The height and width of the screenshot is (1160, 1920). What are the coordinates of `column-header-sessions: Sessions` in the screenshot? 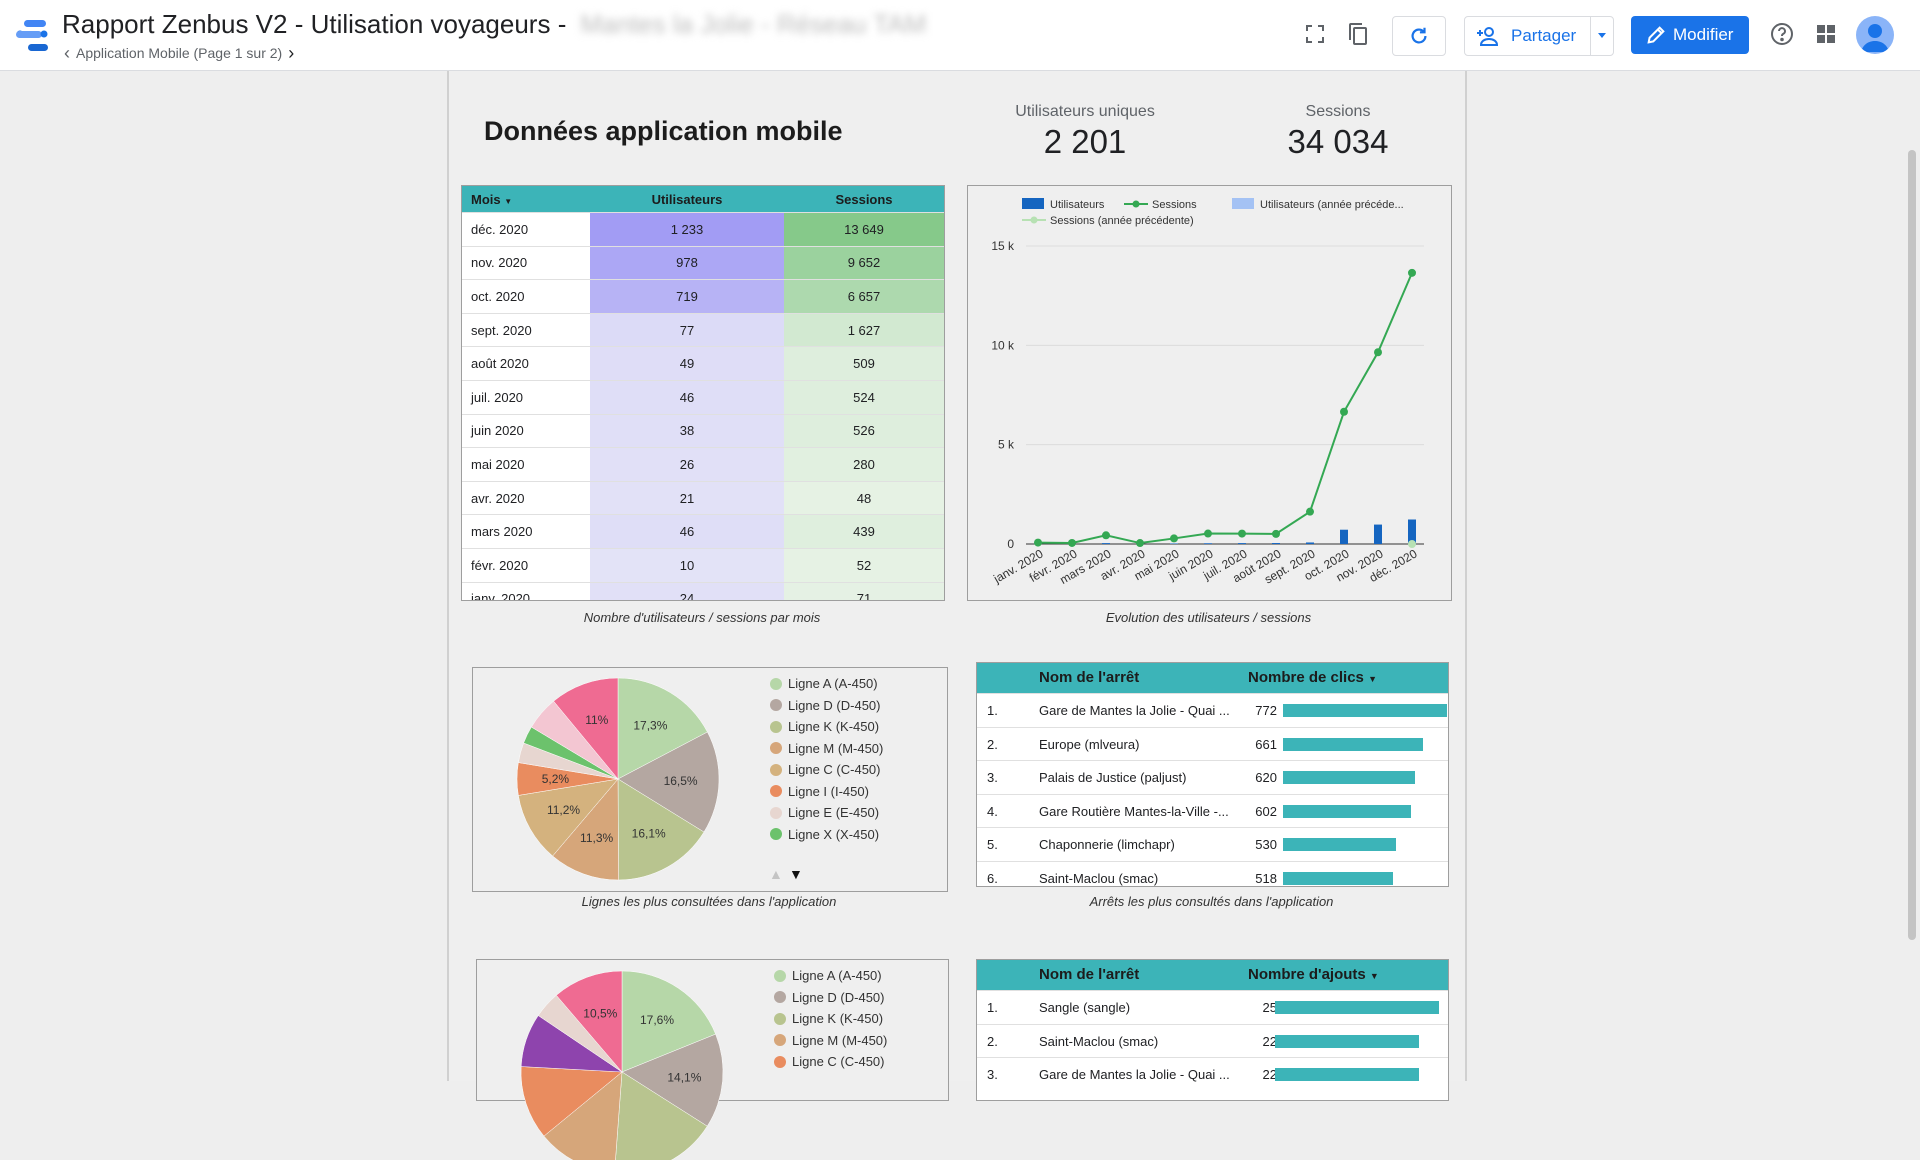 It's located at (864, 199).